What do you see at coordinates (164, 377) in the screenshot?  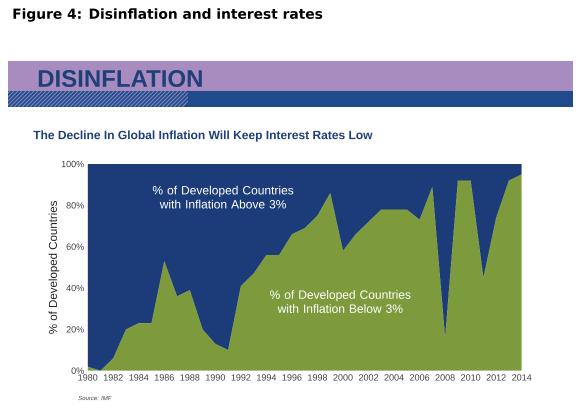 I see `x-tick-label: 1986` at bounding box center [164, 377].